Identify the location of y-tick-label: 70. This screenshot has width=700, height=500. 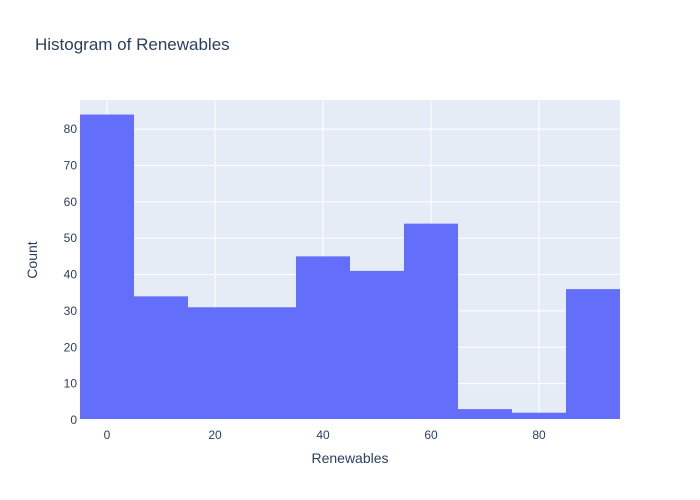
(71, 165).